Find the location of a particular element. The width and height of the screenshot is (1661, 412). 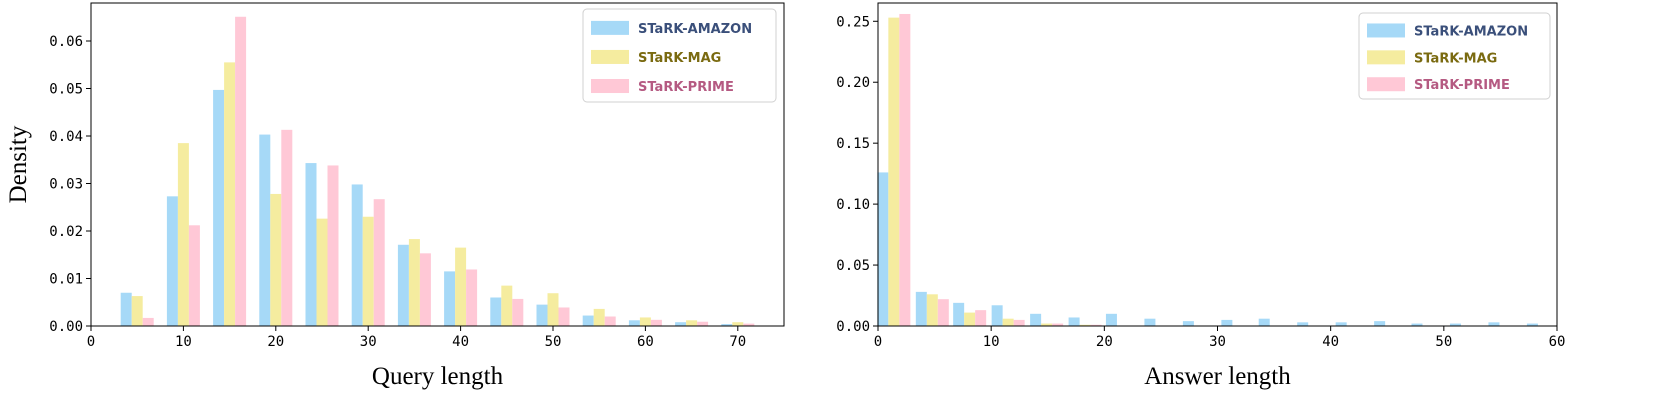

x-axis-label: Answer length is located at coordinates (1217, 376).